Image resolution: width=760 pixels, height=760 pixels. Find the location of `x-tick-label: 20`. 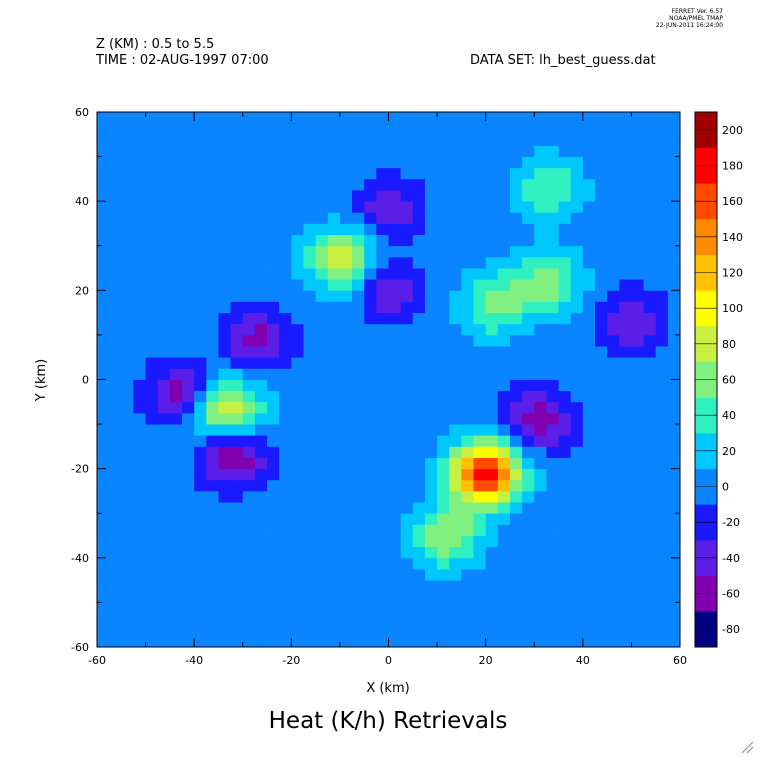

x-tick-label: 20 is located at coordinates (486, 660).